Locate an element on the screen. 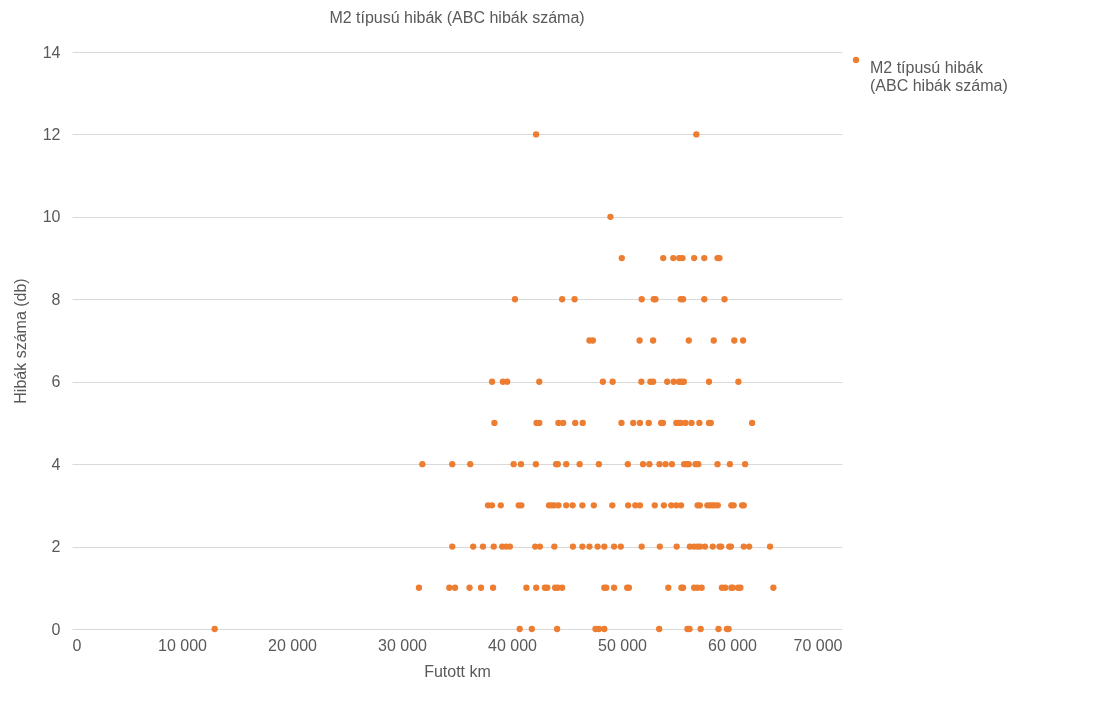 The width and height of the screenshot is (1096, 718). y-axis-title: Hibák száma (db) is located at coordinates (20, 341).